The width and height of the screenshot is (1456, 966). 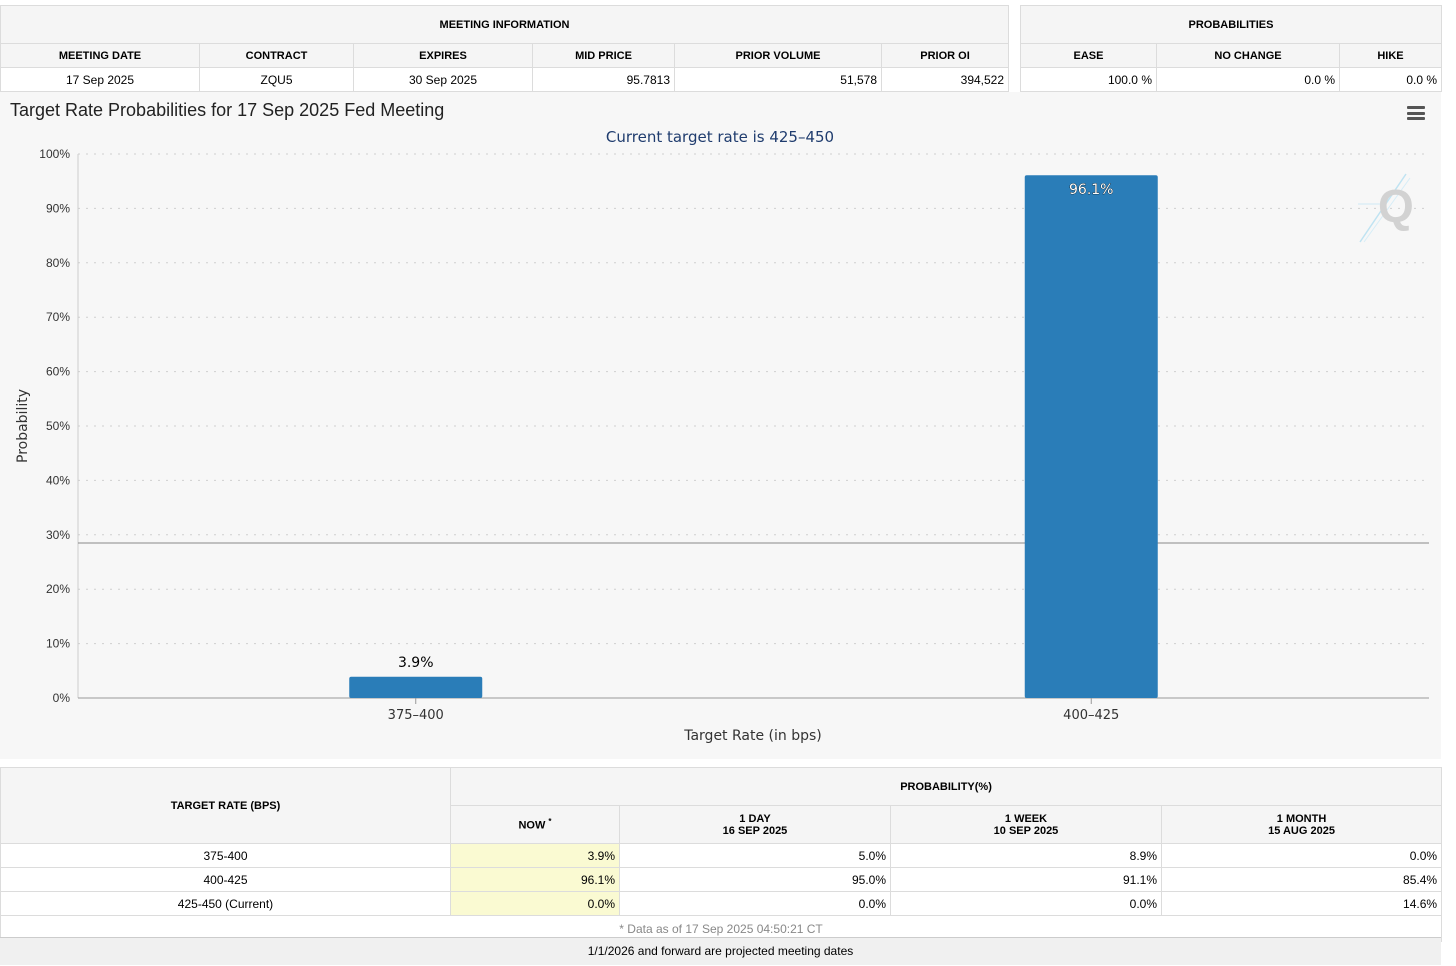 What do you see at coordinates (535, 879) in the screenshot?
I see `now-cell: 96.1%` at bounding box center [535, 879].